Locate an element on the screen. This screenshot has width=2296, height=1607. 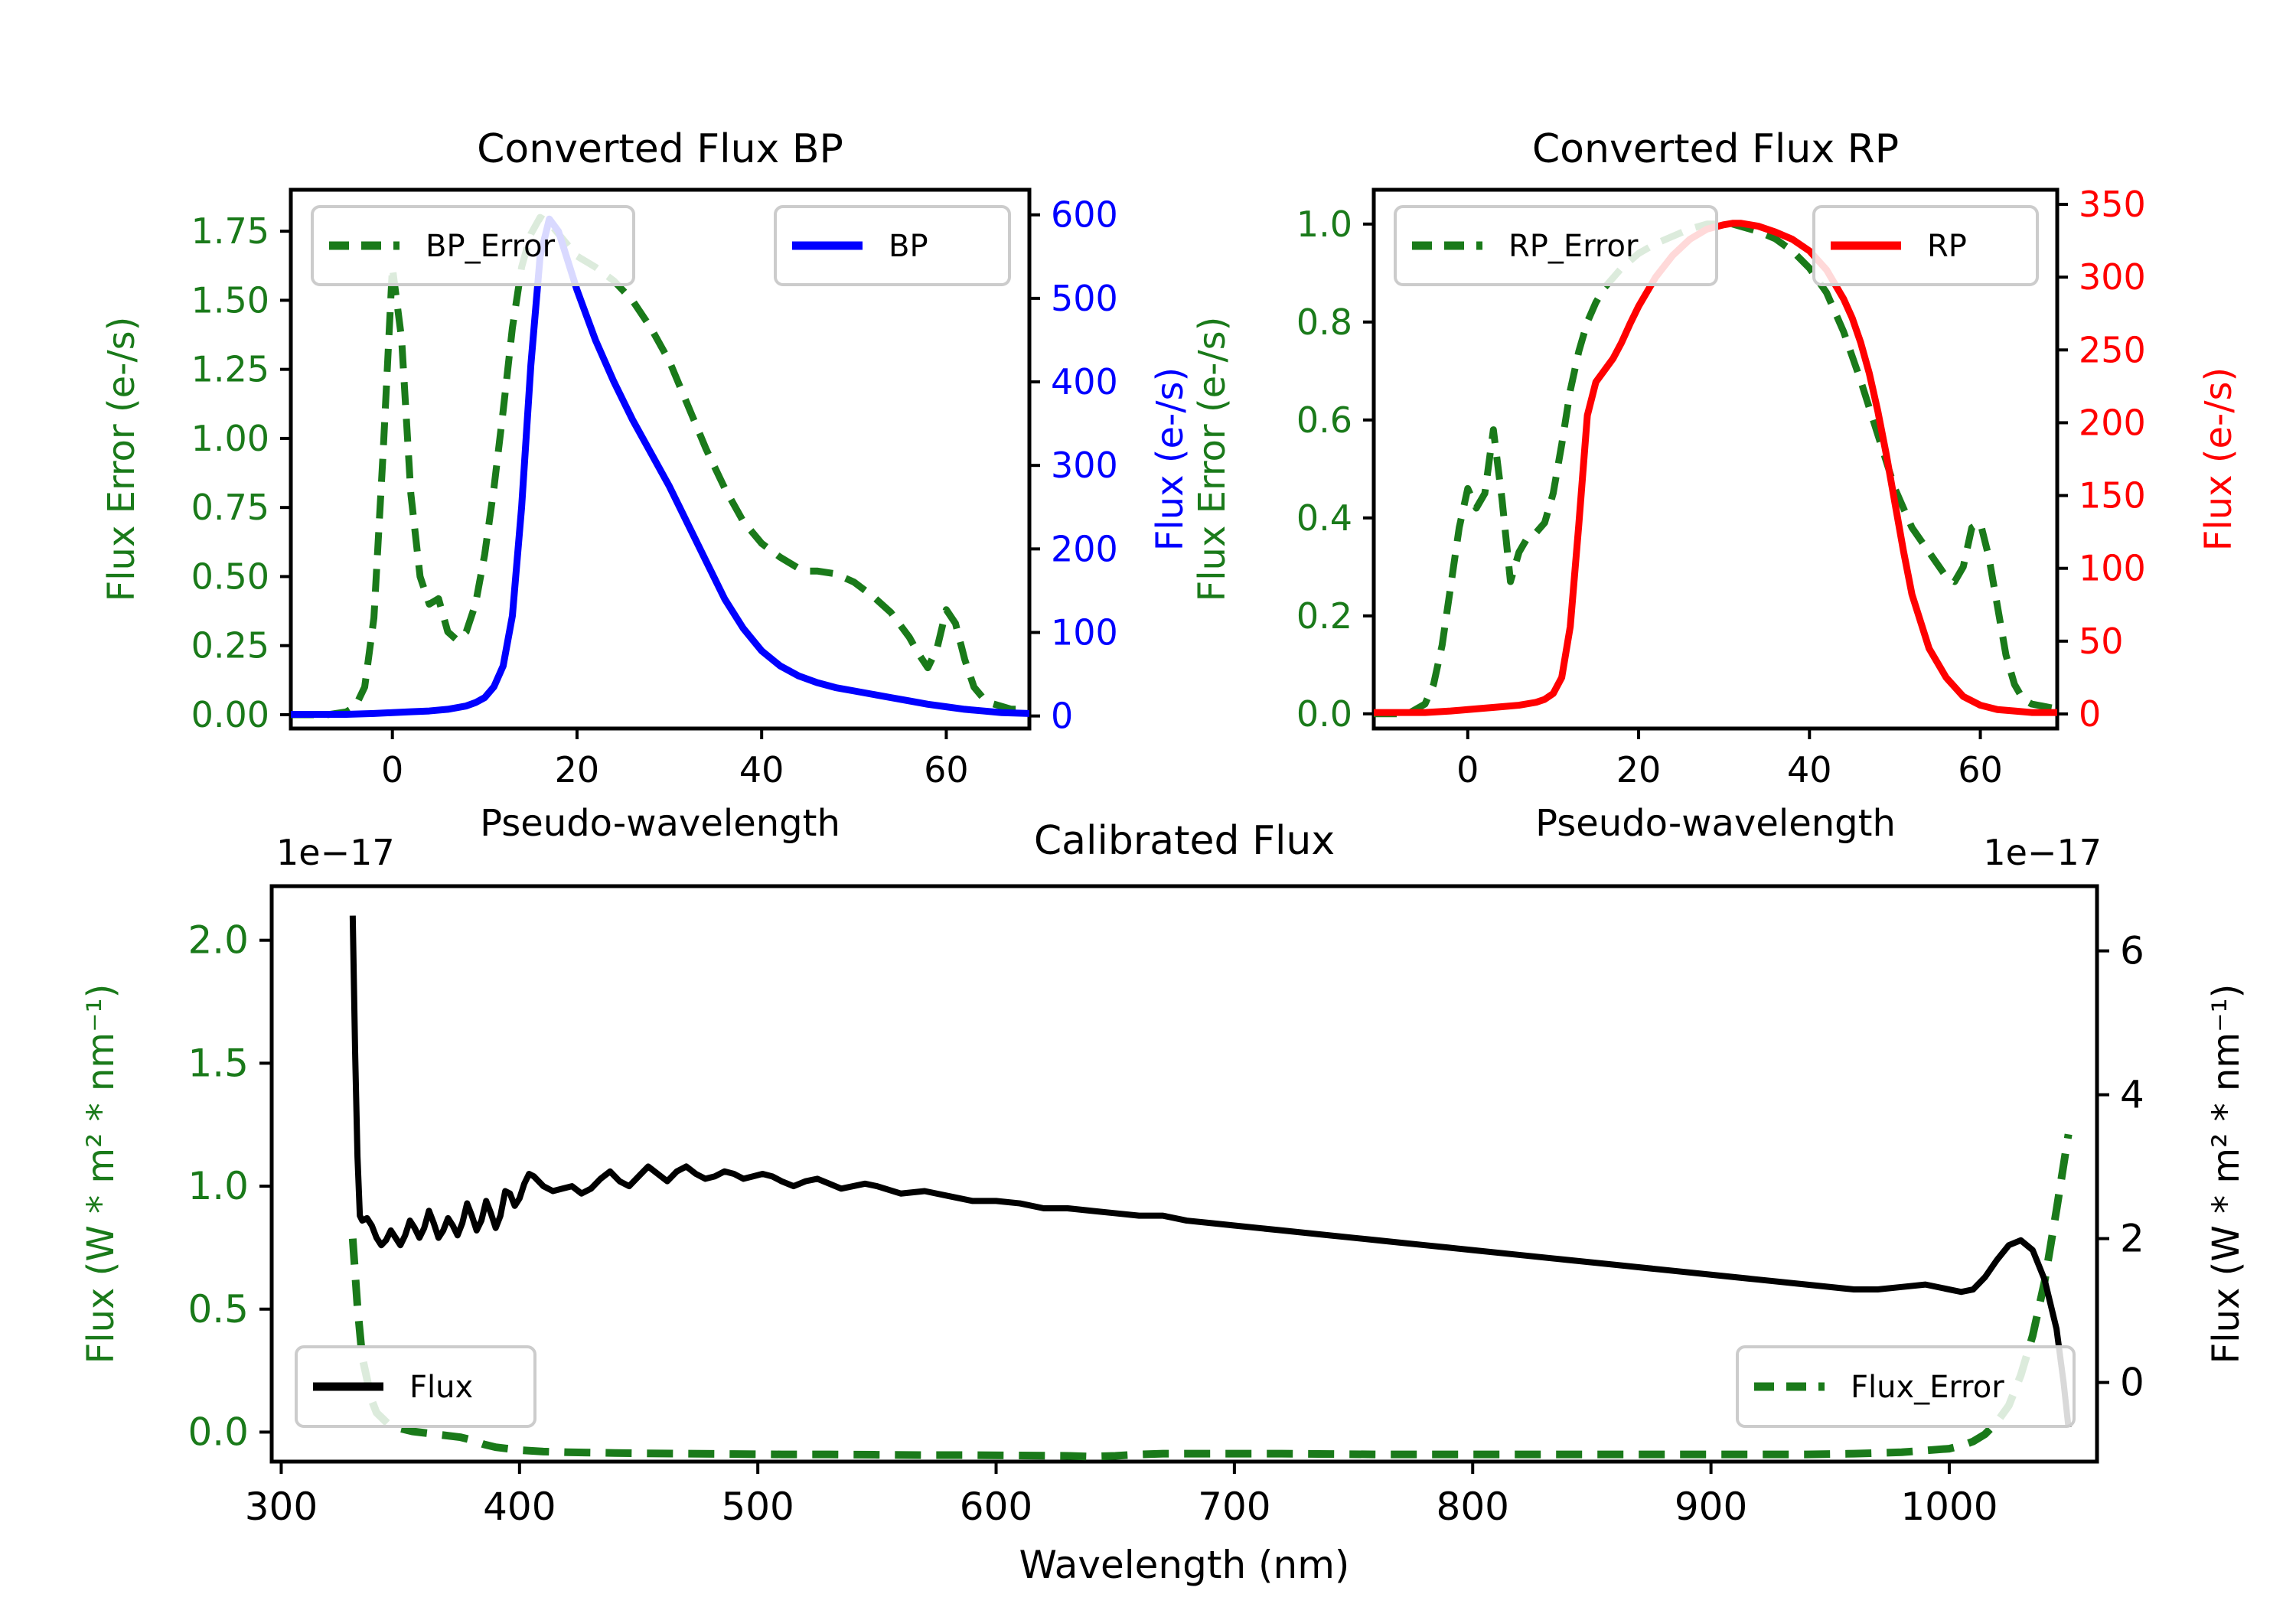
legend-bp-flux-box is located at coordinates (892, 245).